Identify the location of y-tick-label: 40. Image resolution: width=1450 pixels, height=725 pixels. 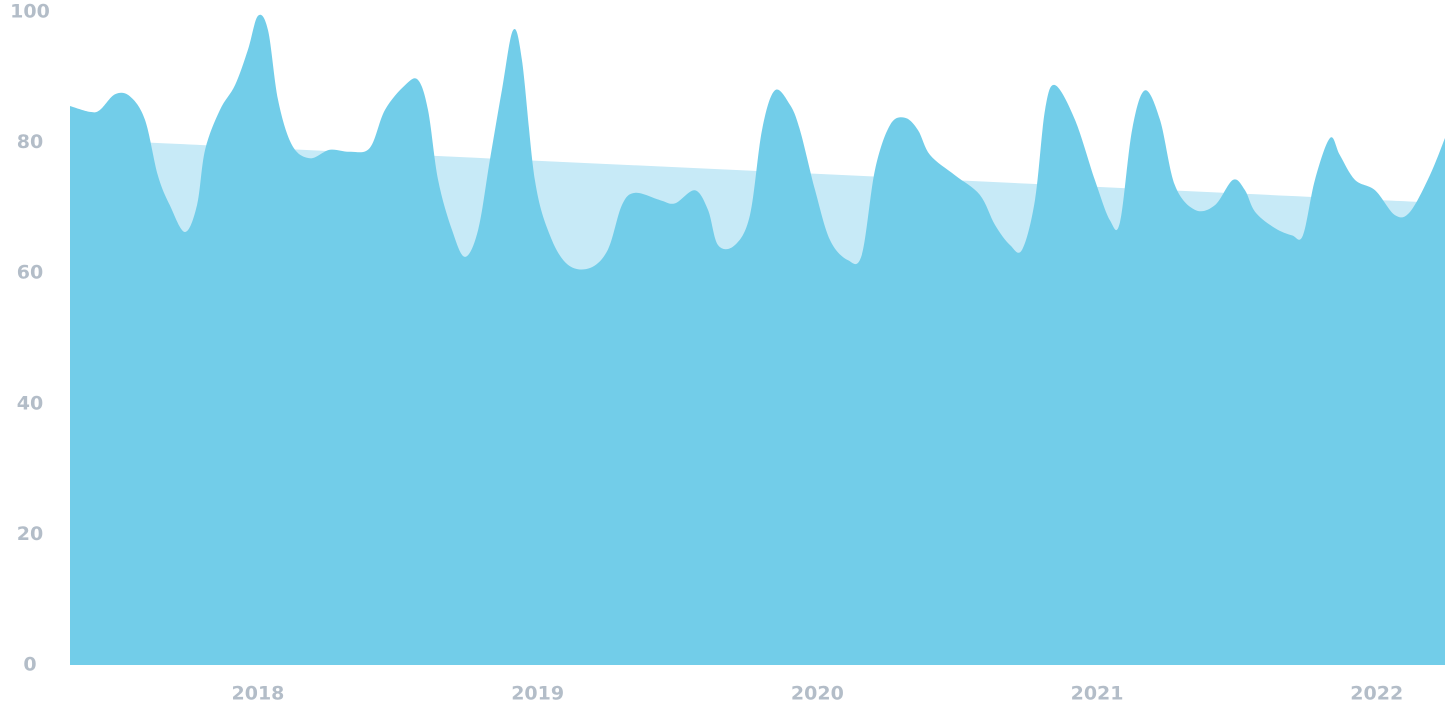
(30, 403).